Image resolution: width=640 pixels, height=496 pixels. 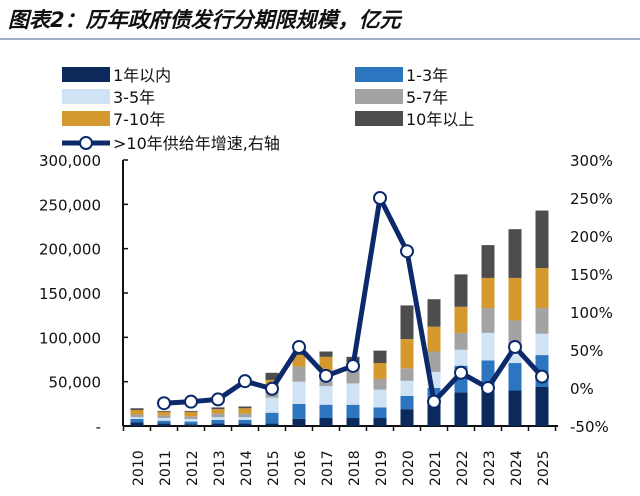 What do you see at coordinates (434, 361) in the screenshot?
I see `bar-5-7年-2021` at bounding box center [434, 361].